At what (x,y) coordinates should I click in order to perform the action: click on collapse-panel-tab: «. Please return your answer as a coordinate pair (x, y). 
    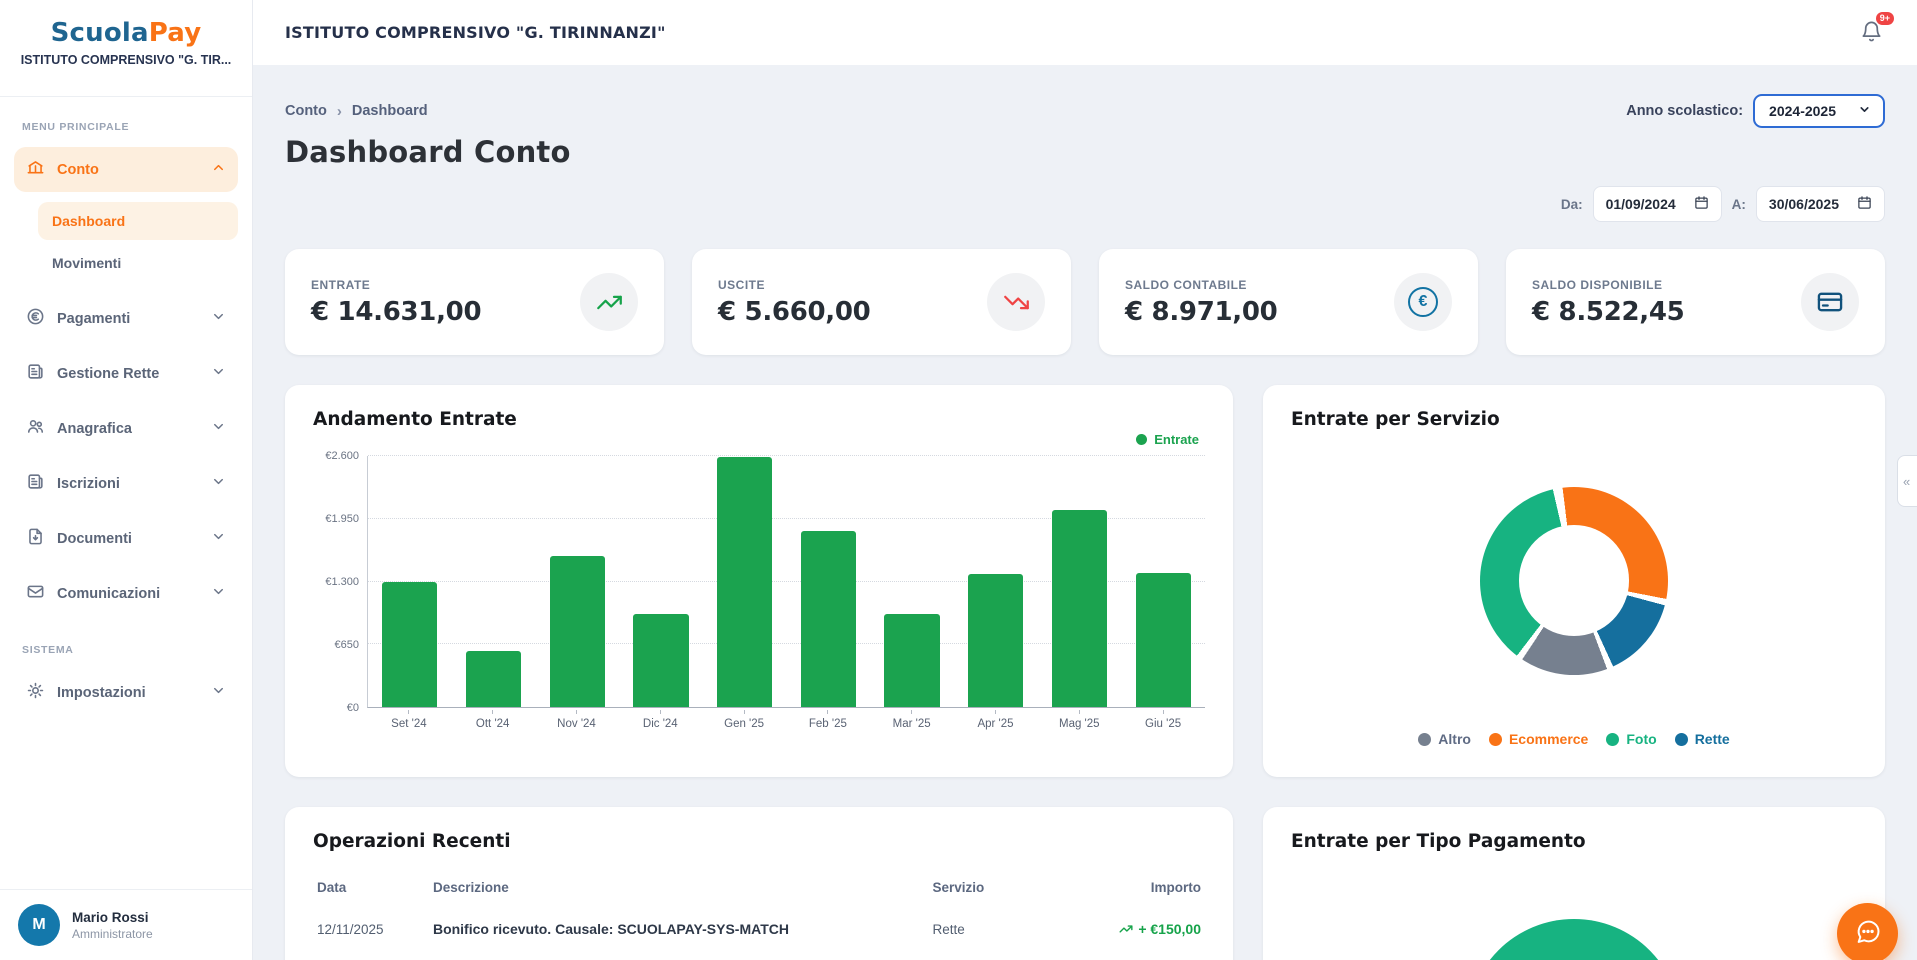
    Looking at the image, I should click on (1907, 481).